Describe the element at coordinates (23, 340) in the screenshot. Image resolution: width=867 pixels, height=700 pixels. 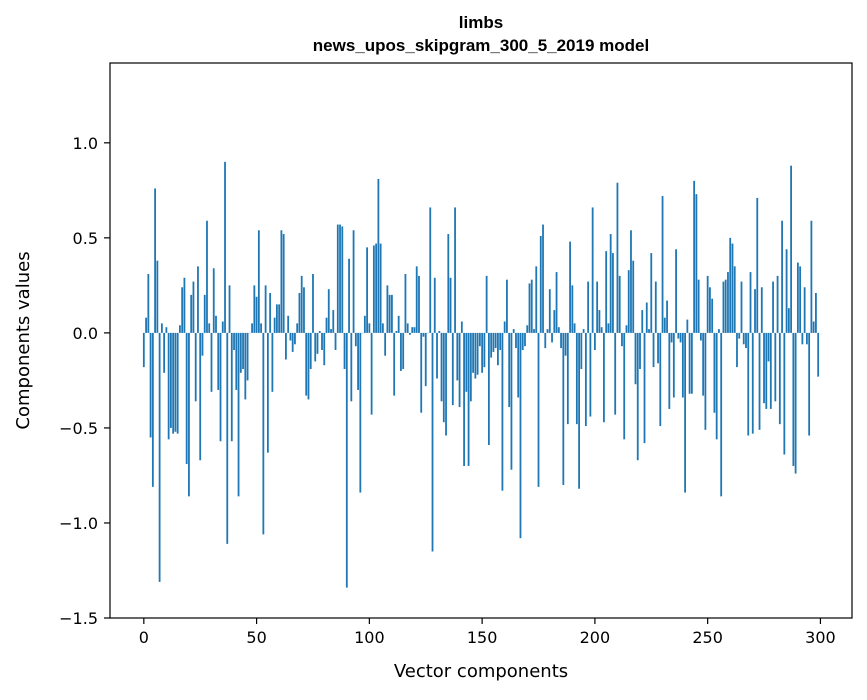
I see `y-axis-label: Components values` at that location.